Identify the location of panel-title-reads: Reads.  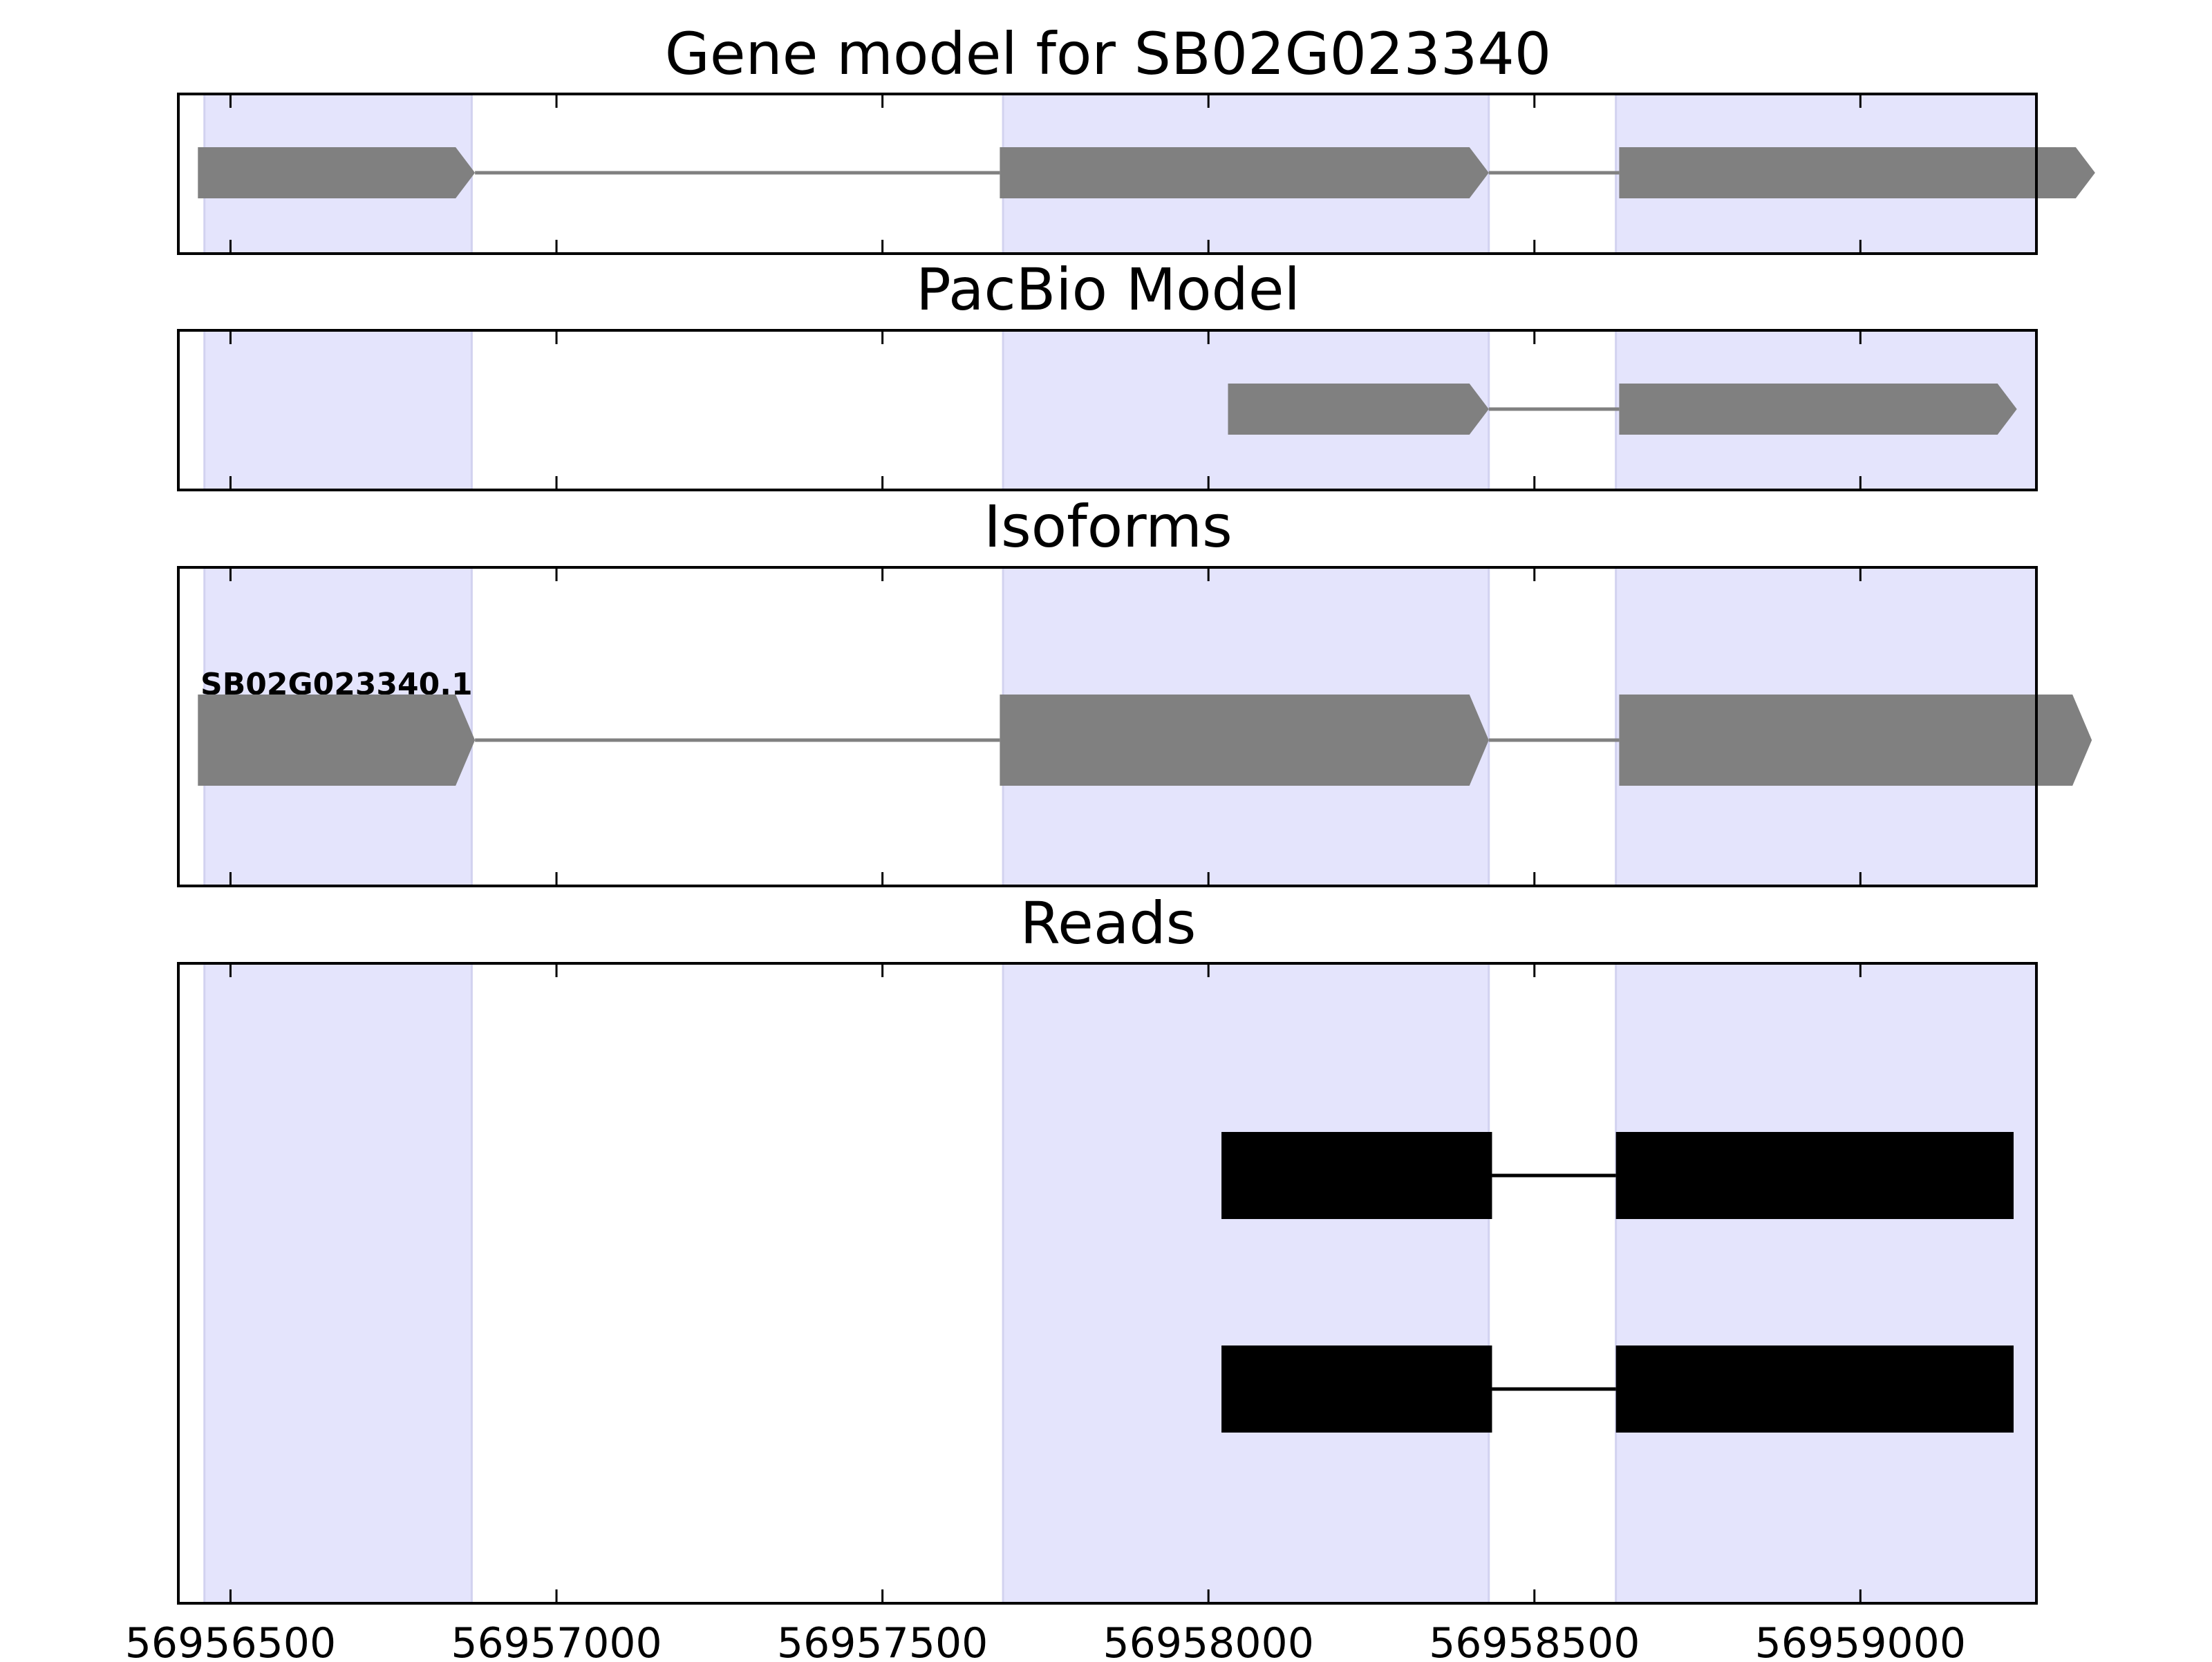
(1108, 923).